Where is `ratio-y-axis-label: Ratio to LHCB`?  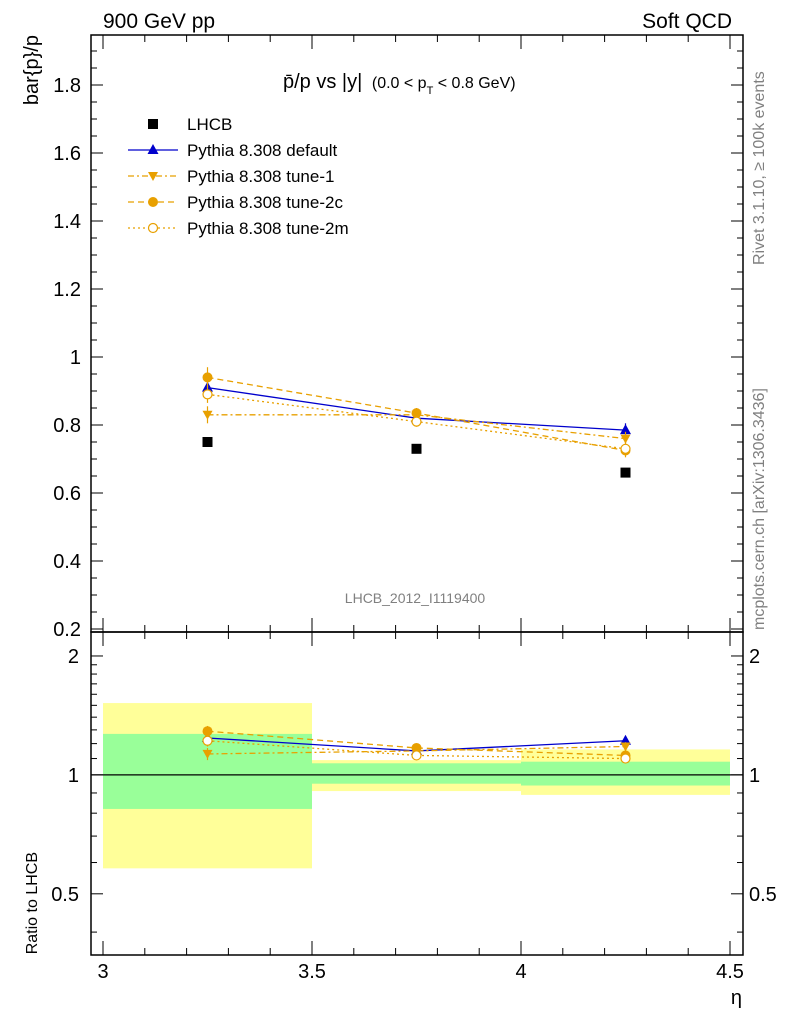 ratio-y-axis-label: Ratio to LHCB is located at coordinates (32, 903).